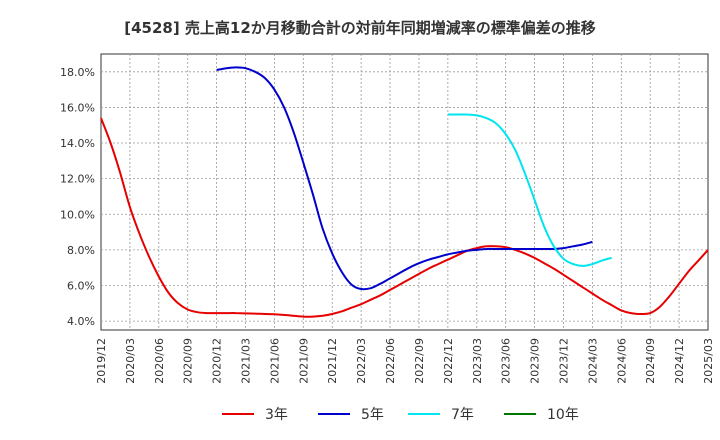 This screenshot has height=440, width=720. What do you see at coordinates (621, 361) in the screenshot?
I see `x-tick-label: 2024/06` at bounding box center [621, 361].